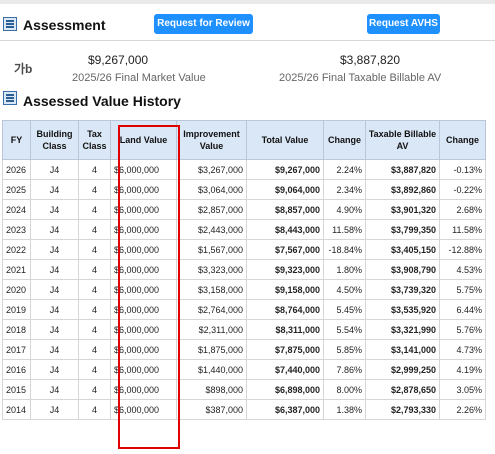 Image resolution: width=495 pixels, height=454 pixels. I want to click on taxable-change-cell: 4.19%, so click(462, 369).